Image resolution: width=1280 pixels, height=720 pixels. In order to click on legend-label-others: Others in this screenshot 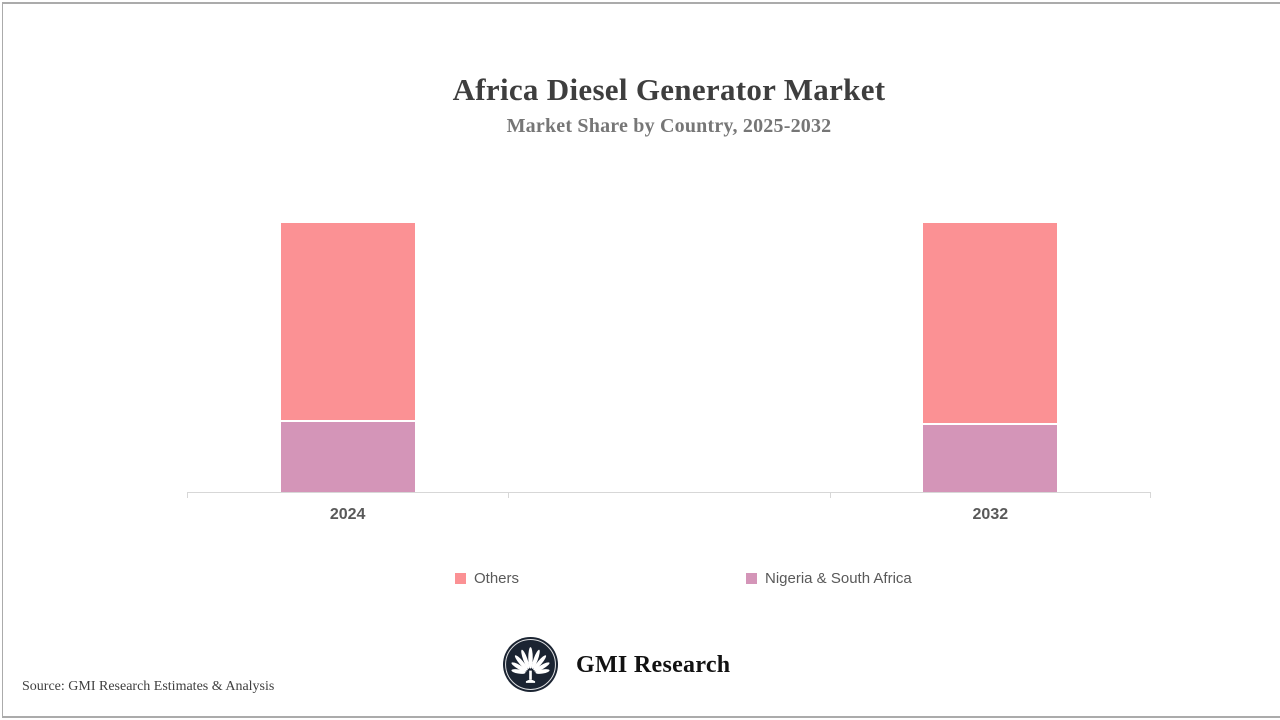, I will do `click(497, 578)`.